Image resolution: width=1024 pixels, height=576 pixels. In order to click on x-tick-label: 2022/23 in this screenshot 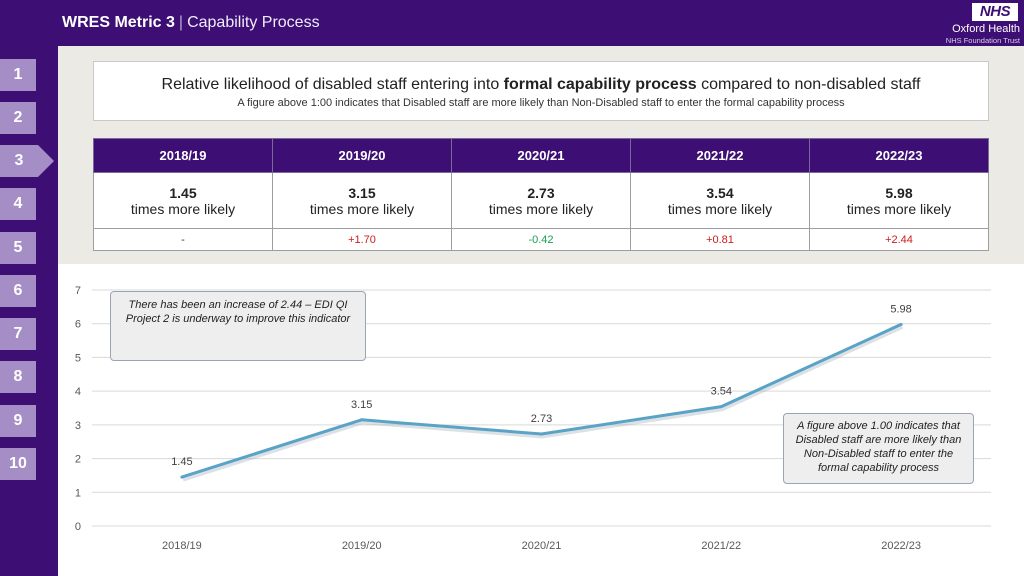, I will do `click(901, 546)`.